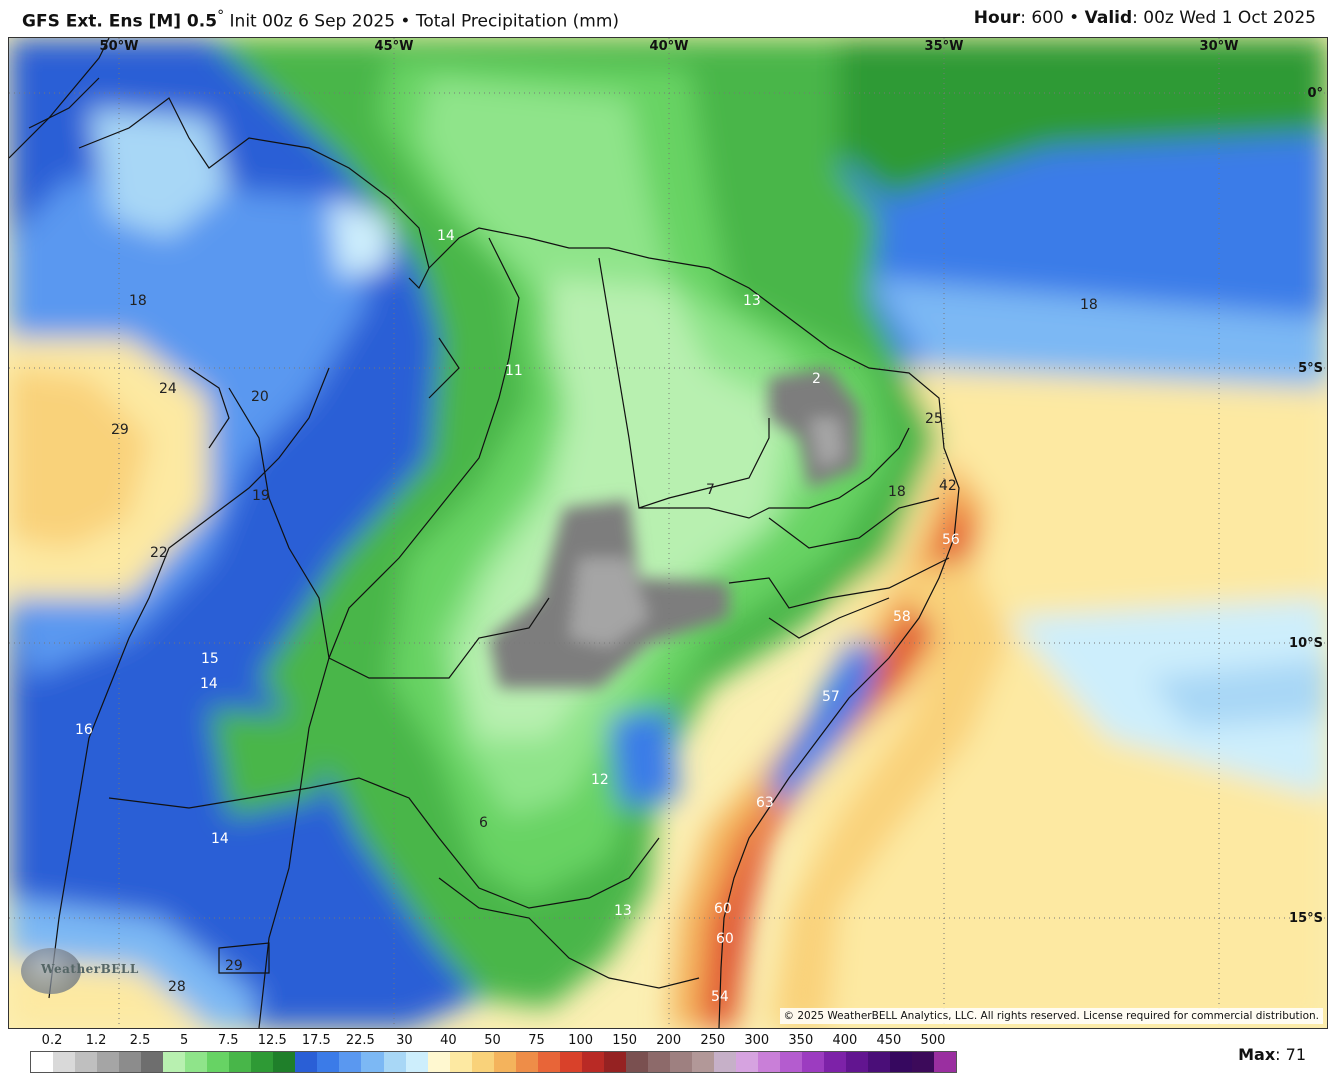  What do you see at coordinates (210, 659) in the screenshot?
I see `precip-value: 15` at bounding box center [210, 659].